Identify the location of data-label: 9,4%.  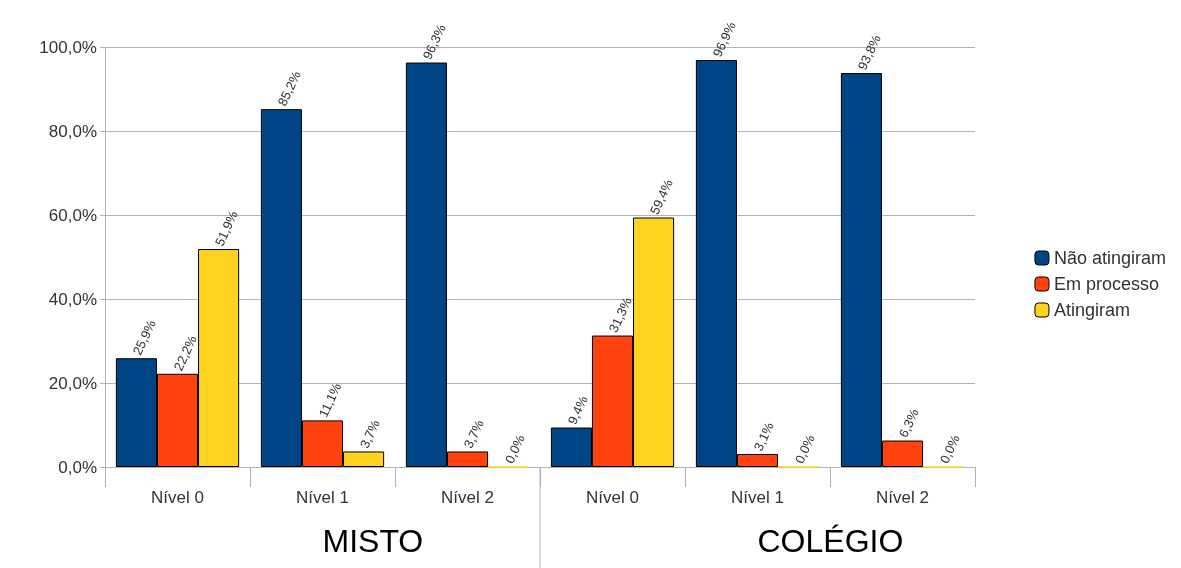
(577, 410).